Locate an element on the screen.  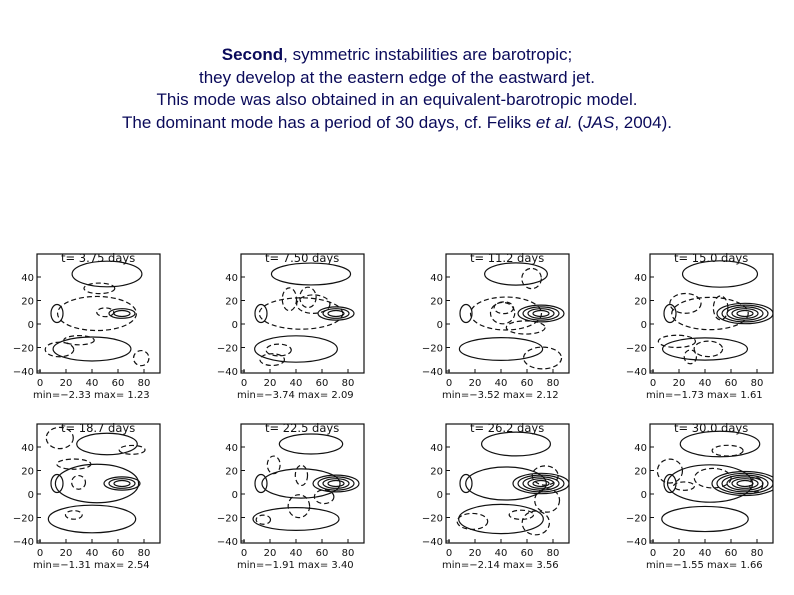
min-max-readout: min=−1.73 max= 1.61 is located at coordinates (704, 395).